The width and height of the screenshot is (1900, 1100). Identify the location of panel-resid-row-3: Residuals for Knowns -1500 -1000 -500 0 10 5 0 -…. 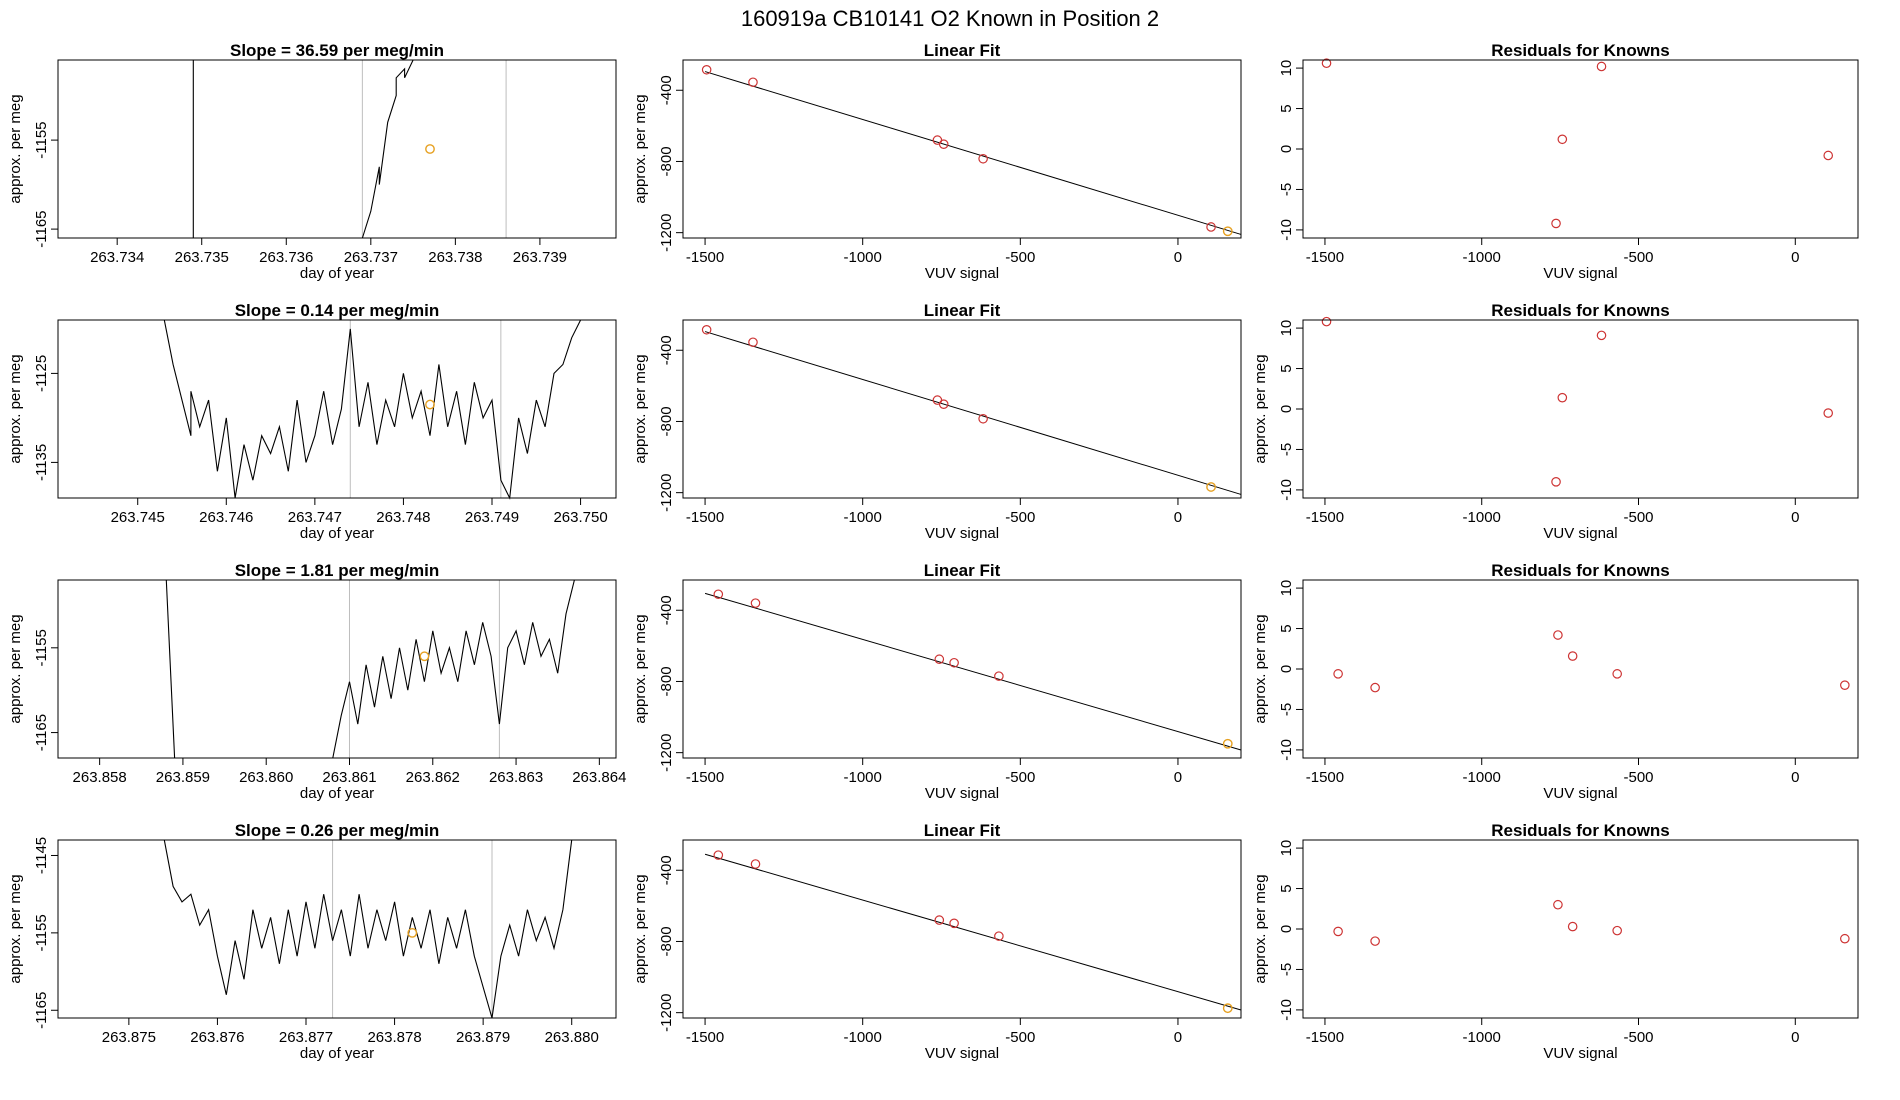
(1555, 681).